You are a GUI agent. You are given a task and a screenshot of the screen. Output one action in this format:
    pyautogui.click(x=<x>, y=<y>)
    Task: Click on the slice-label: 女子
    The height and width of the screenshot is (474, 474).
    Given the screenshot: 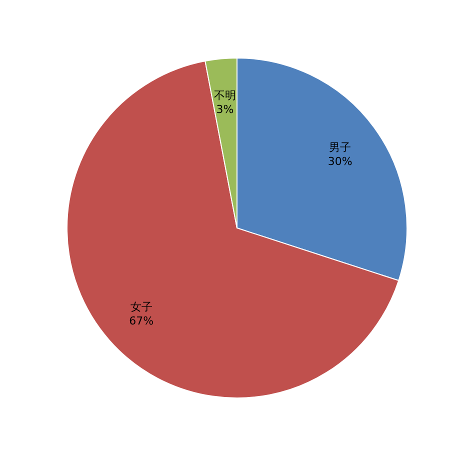 What is the action you would take?
    pyautogui.click(x=141, y=307)
    